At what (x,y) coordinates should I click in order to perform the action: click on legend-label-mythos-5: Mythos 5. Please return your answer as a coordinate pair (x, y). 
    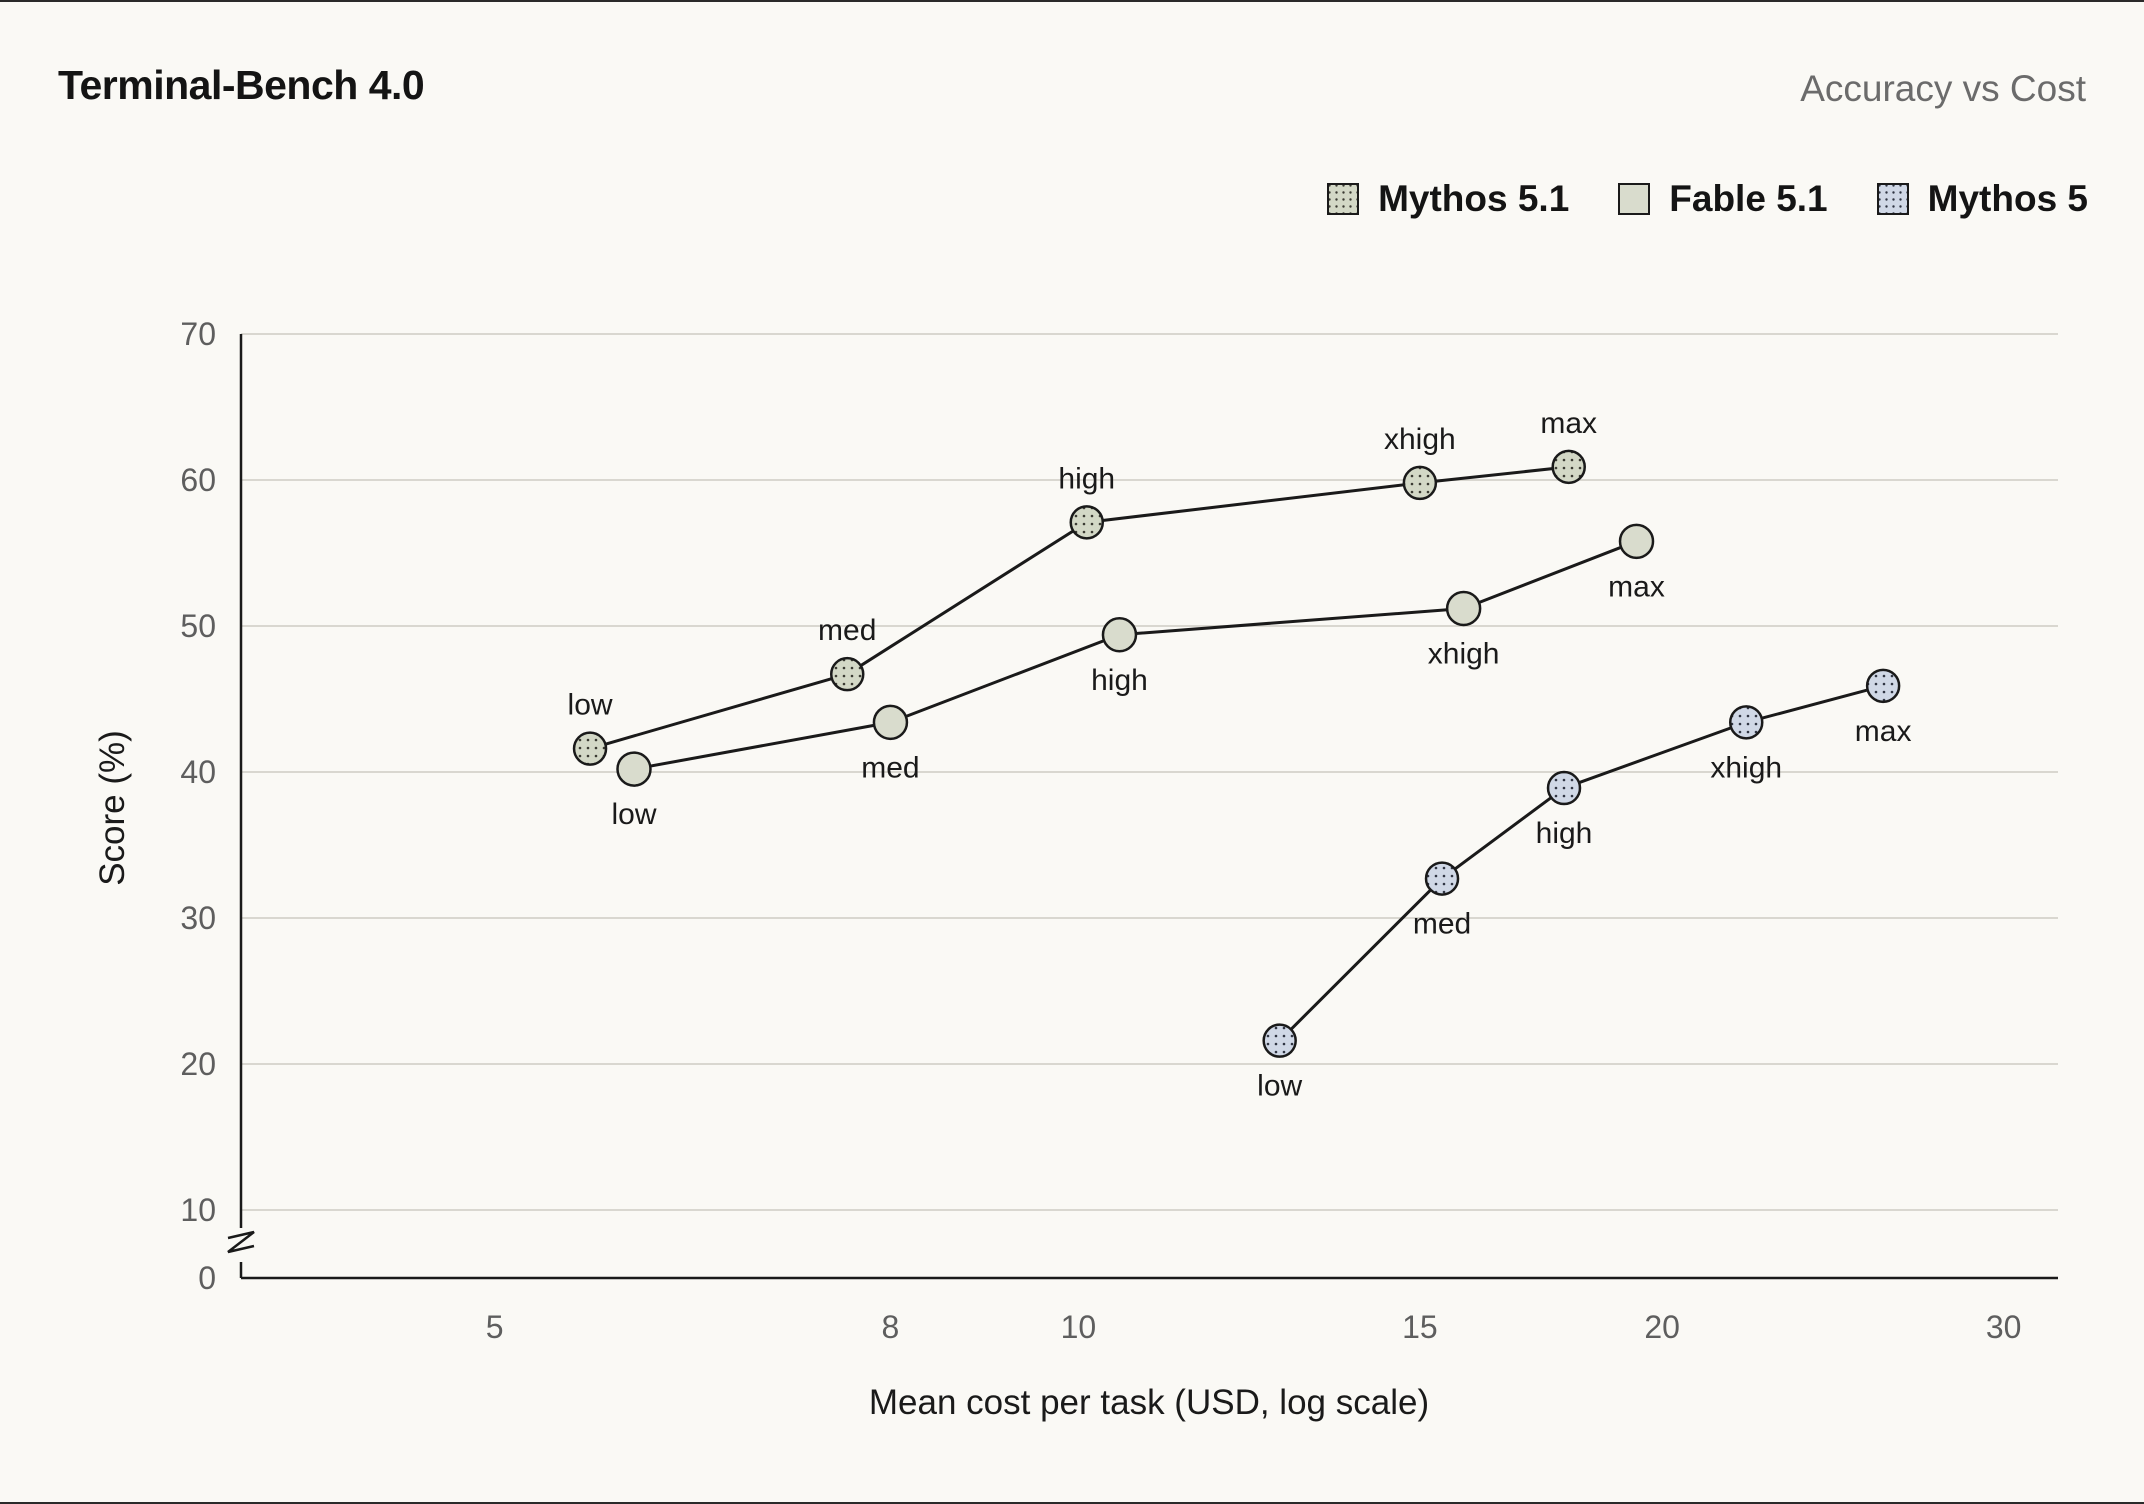
    Looking at the image, I should click on (2007, 198).